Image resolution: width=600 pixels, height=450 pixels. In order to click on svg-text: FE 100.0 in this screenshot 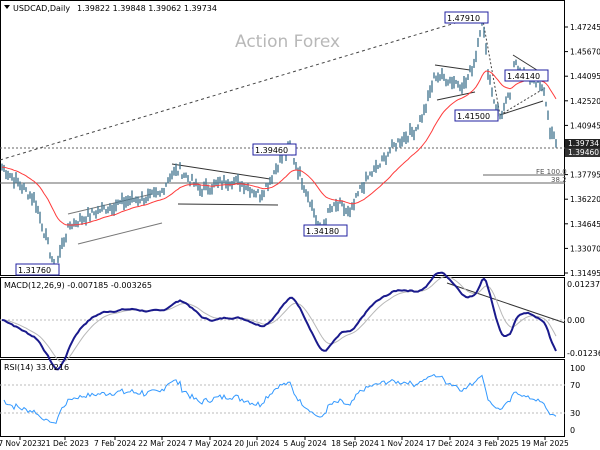, I will do `click(551, 172)`.